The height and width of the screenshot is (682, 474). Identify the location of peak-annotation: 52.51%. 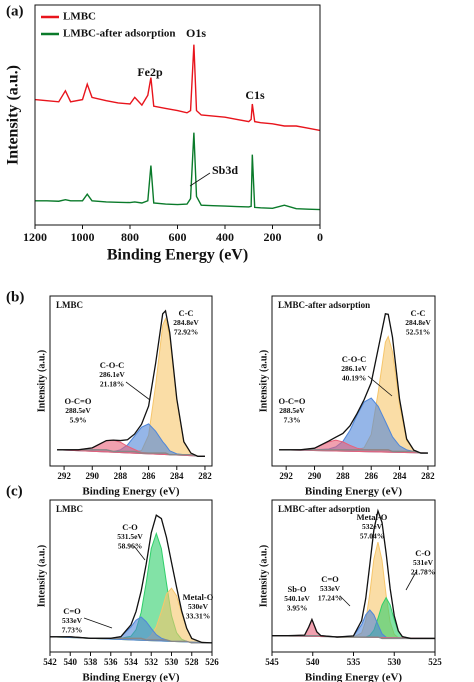
(418, 332).